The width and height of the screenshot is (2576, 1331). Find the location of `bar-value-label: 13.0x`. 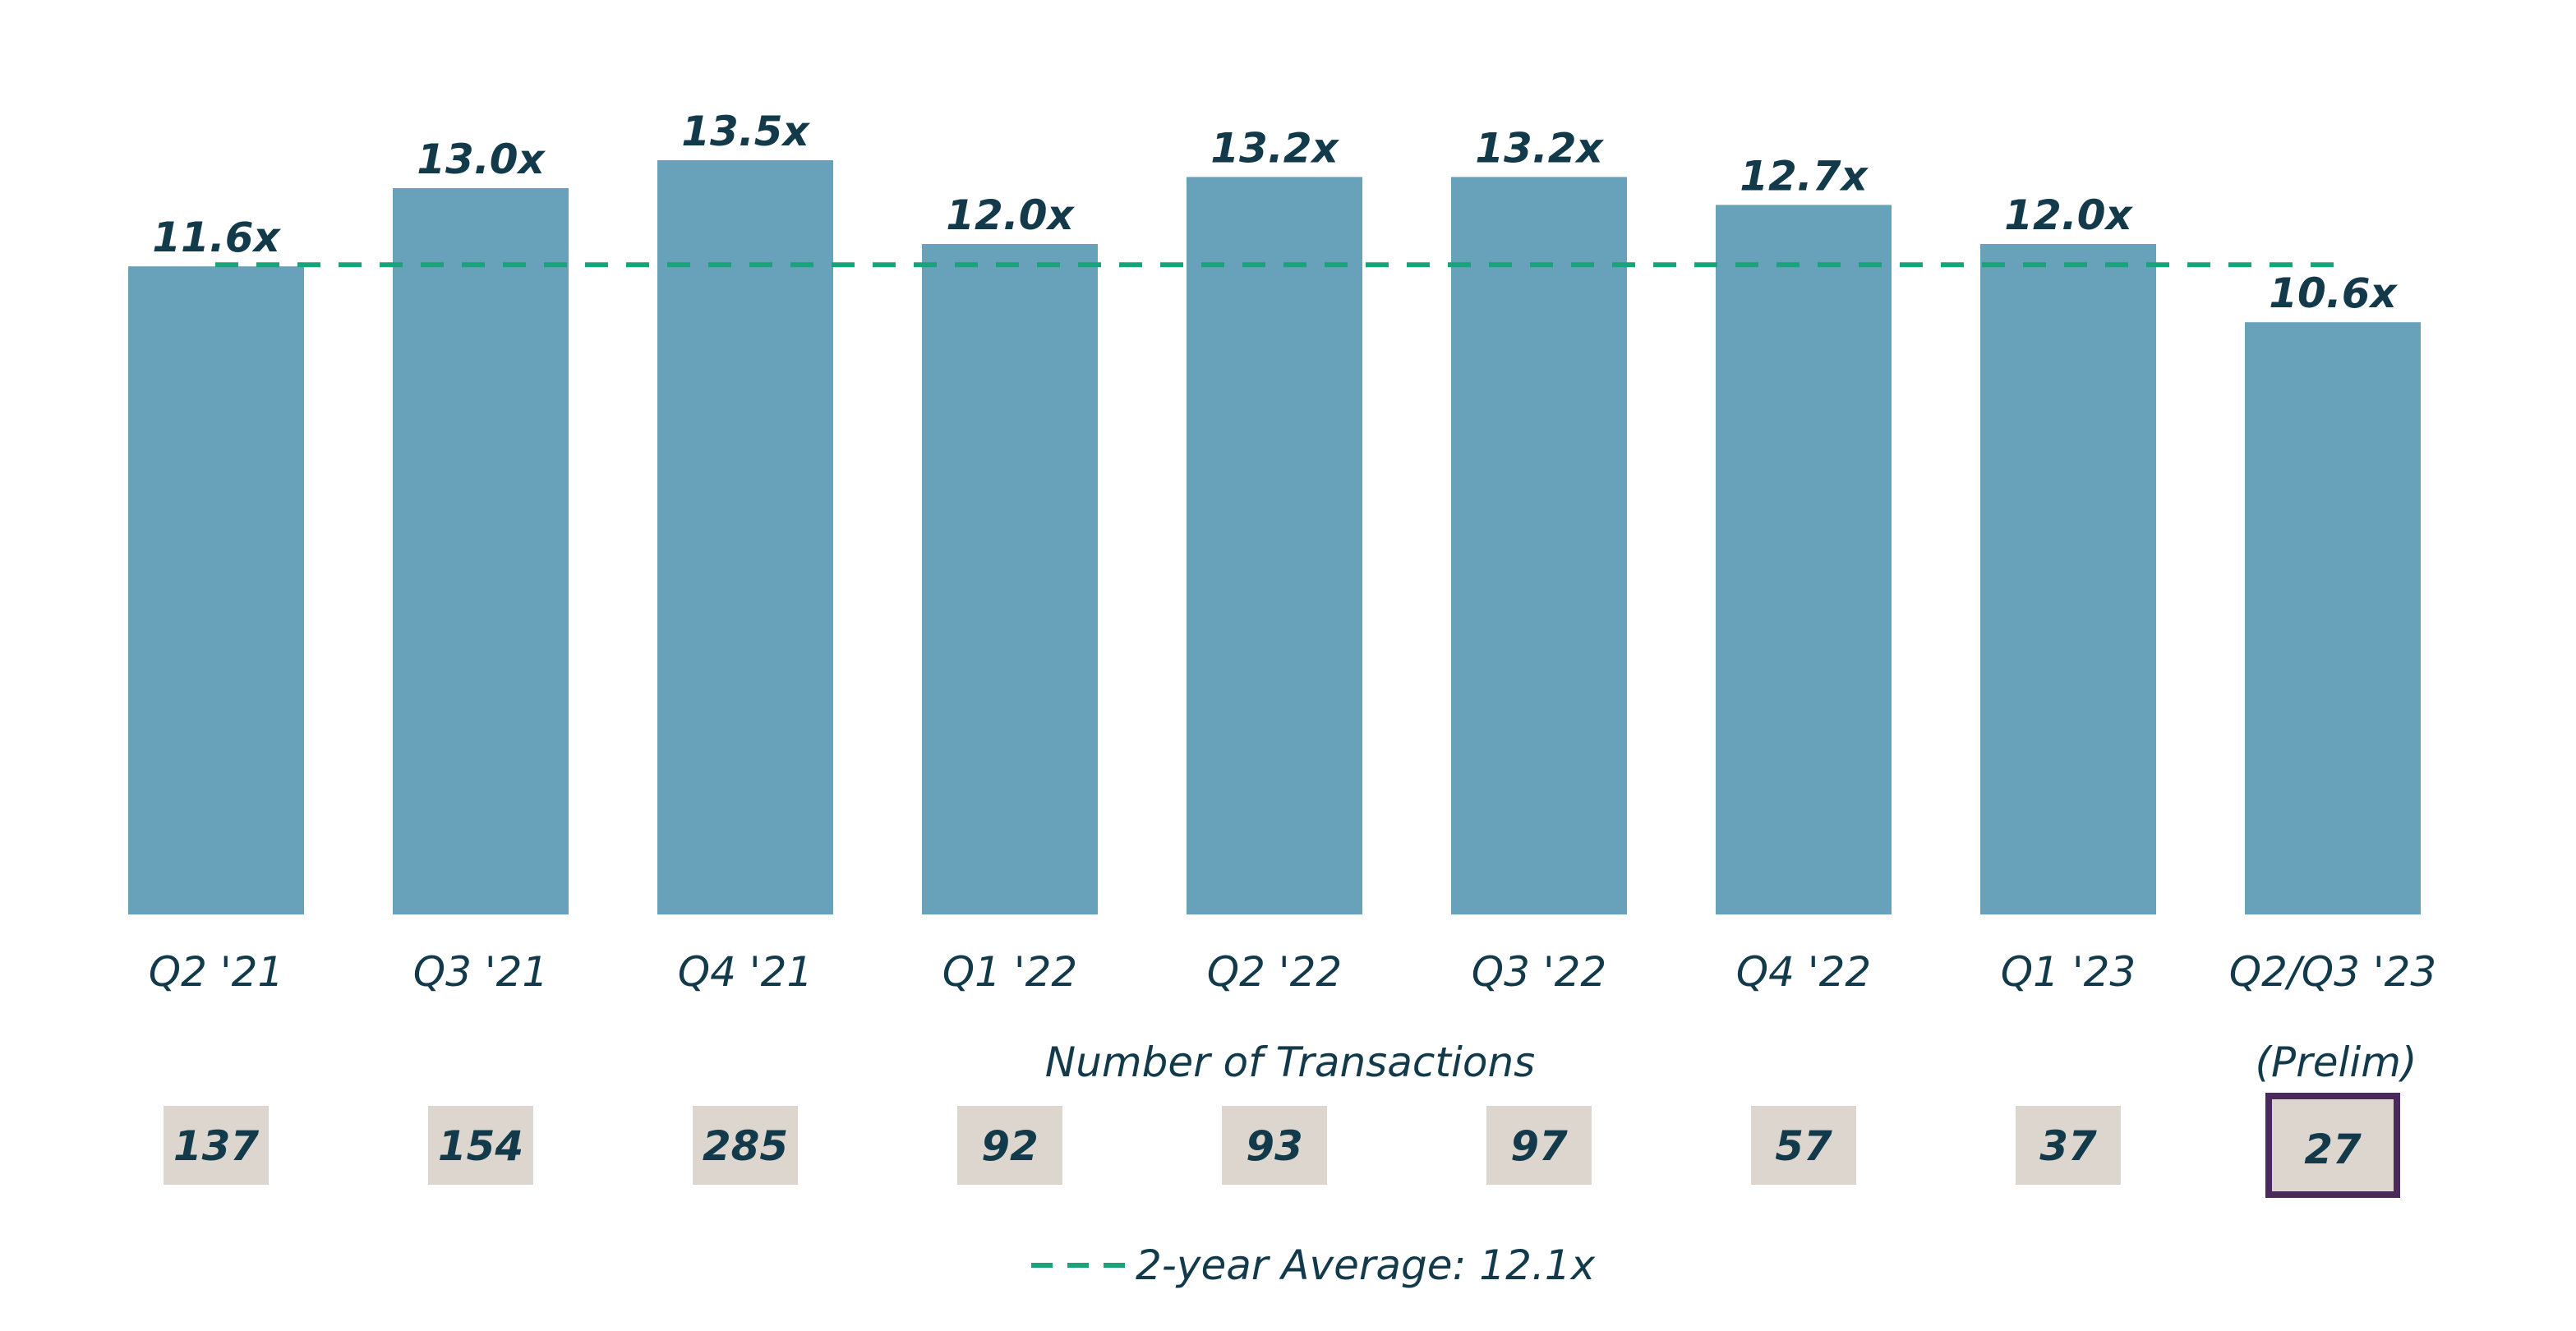

bar-value-label: 13.0x is located at coordinates (481, 159).